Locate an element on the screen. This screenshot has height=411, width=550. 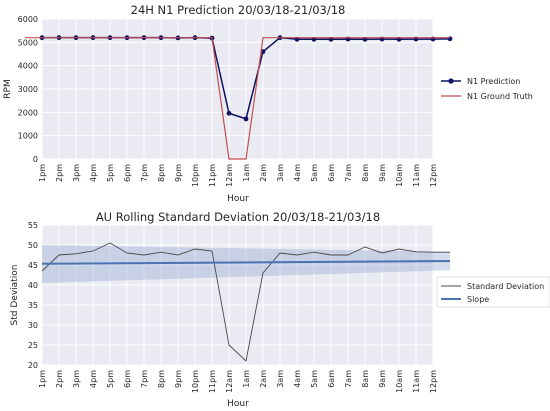
chart1-legend: N1 Prediction N1 Ground Truth is located at coordinates (487, 89).